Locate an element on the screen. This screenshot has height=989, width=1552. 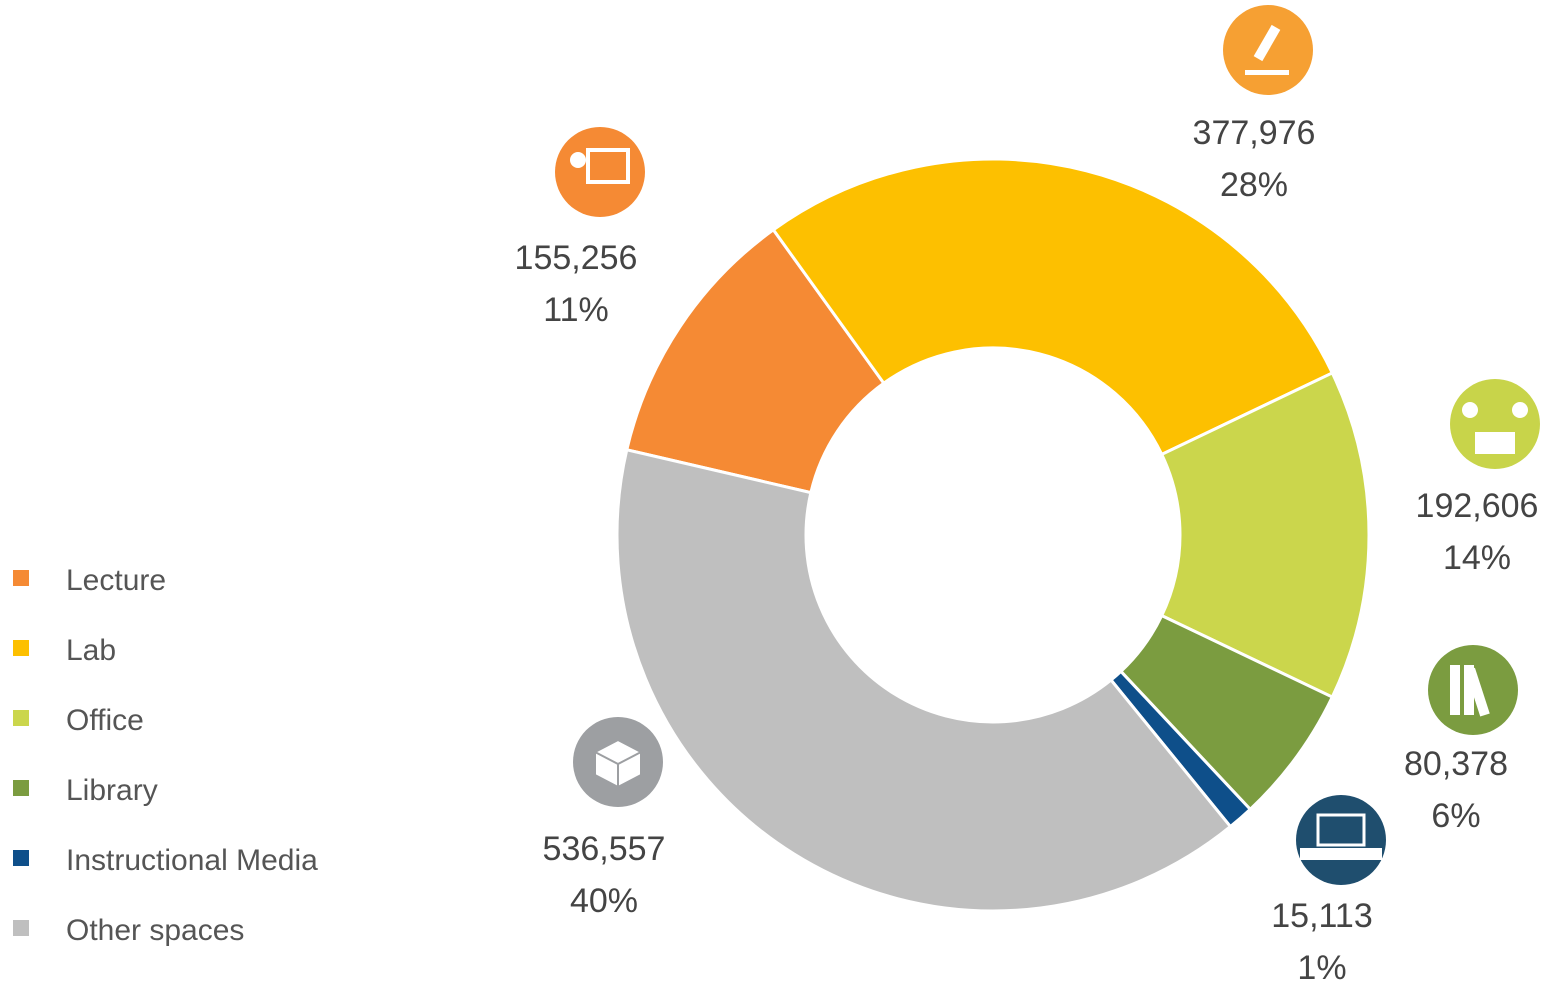
lab-icon-base is located at coordinates (1267, 72).